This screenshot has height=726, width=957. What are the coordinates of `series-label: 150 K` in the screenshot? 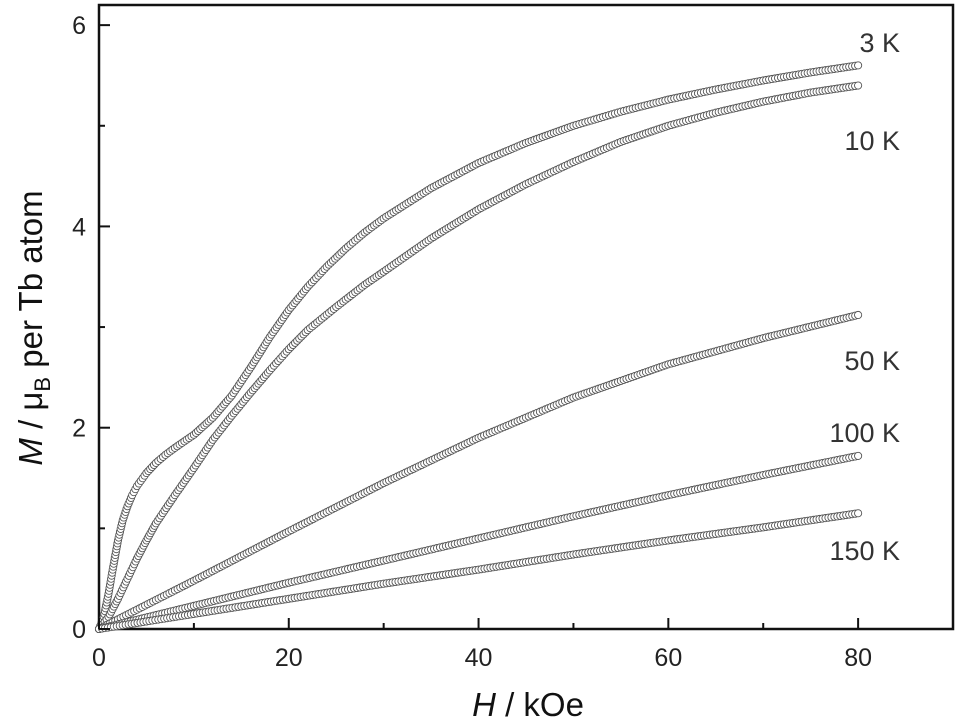 It's located at (864, 551).